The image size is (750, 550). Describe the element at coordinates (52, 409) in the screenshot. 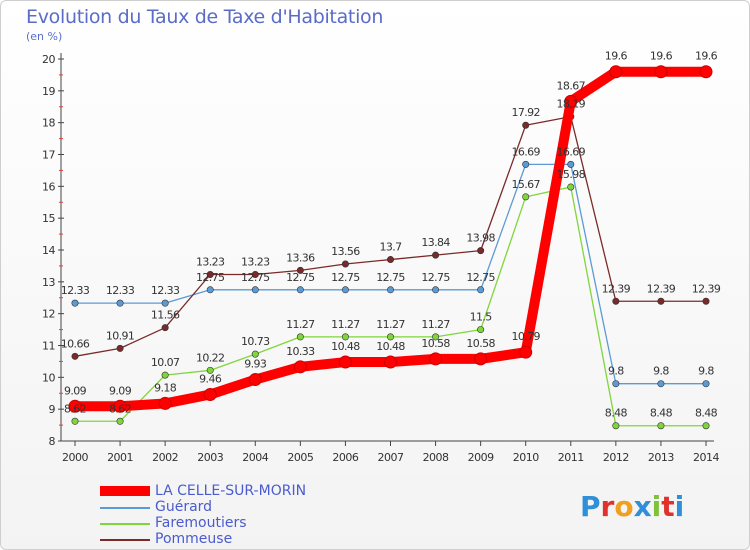

I see `y-tick-label: 9` at that location.